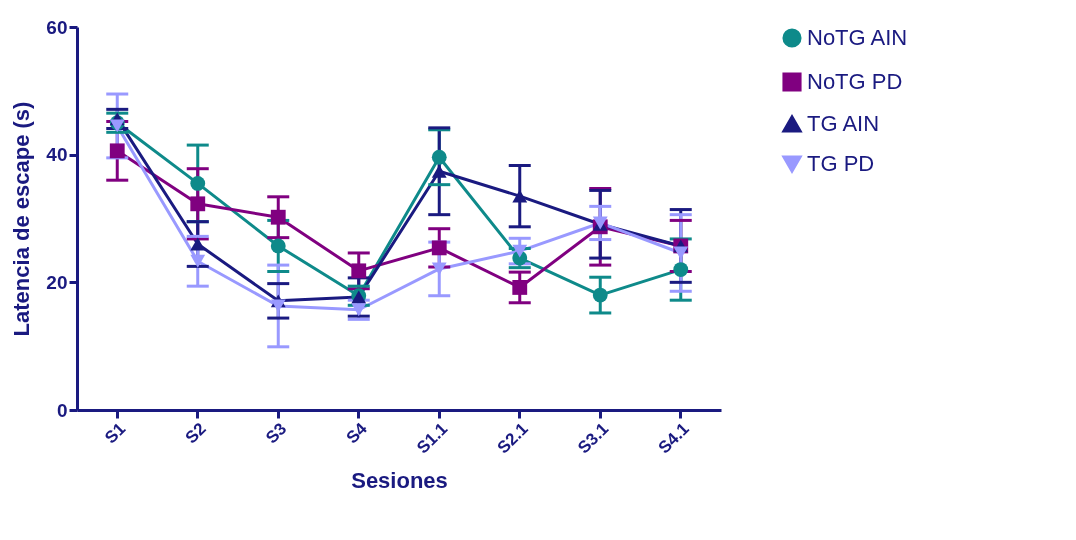  What do you see at coordinates (57, 155) in the screenshot?
I see `y-tick-label: 40` at bounding box center [57, 155].